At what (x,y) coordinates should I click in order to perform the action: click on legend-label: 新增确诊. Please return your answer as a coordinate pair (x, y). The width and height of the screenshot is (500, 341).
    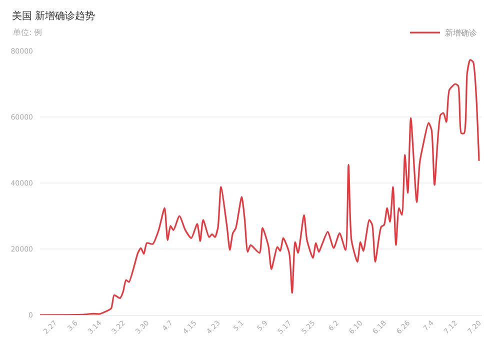
    Looking at the image, I should click on (461, 33).